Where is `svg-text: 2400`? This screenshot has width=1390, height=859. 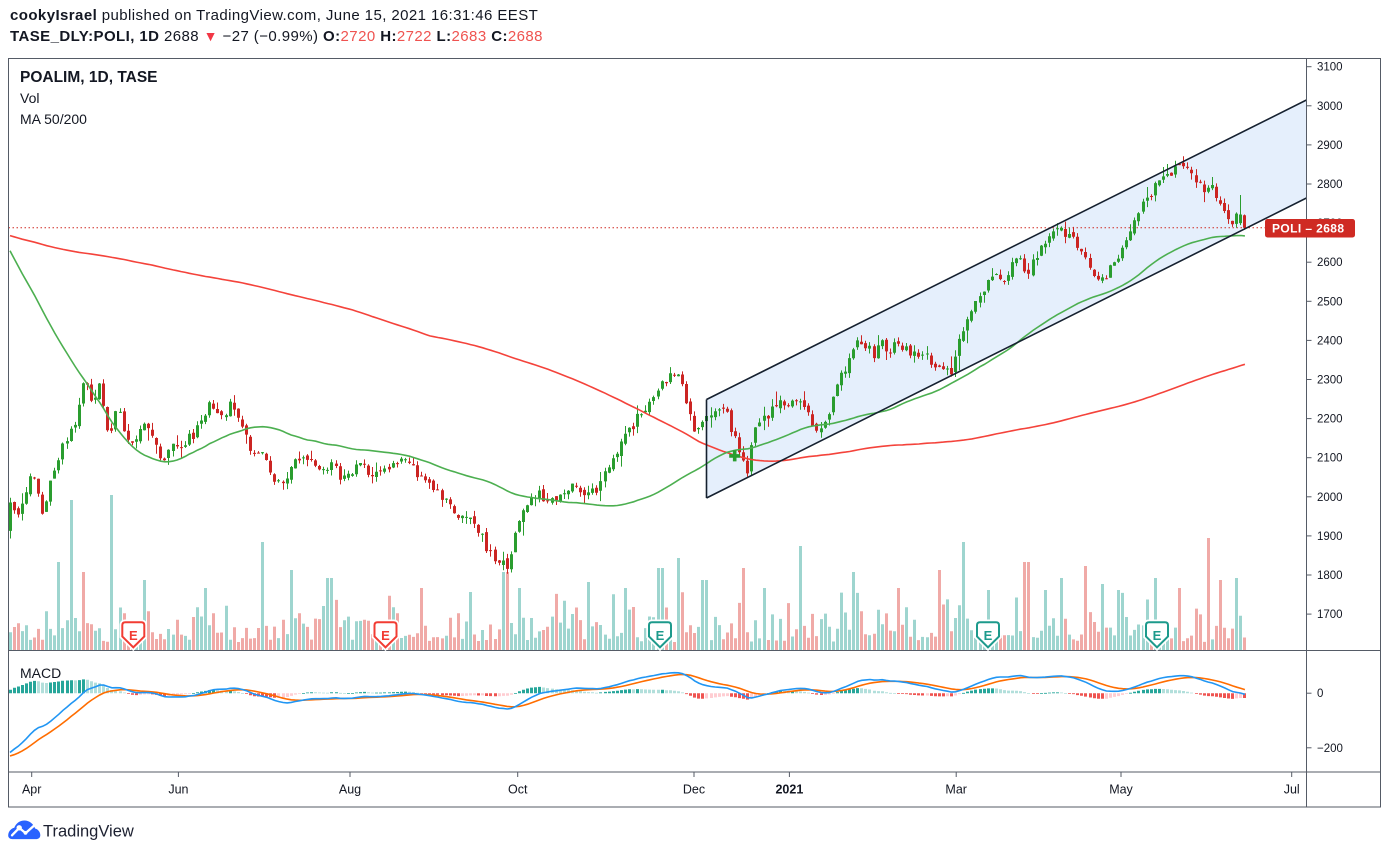
svg-text: 2400 is located at coordinates (1330, 341).